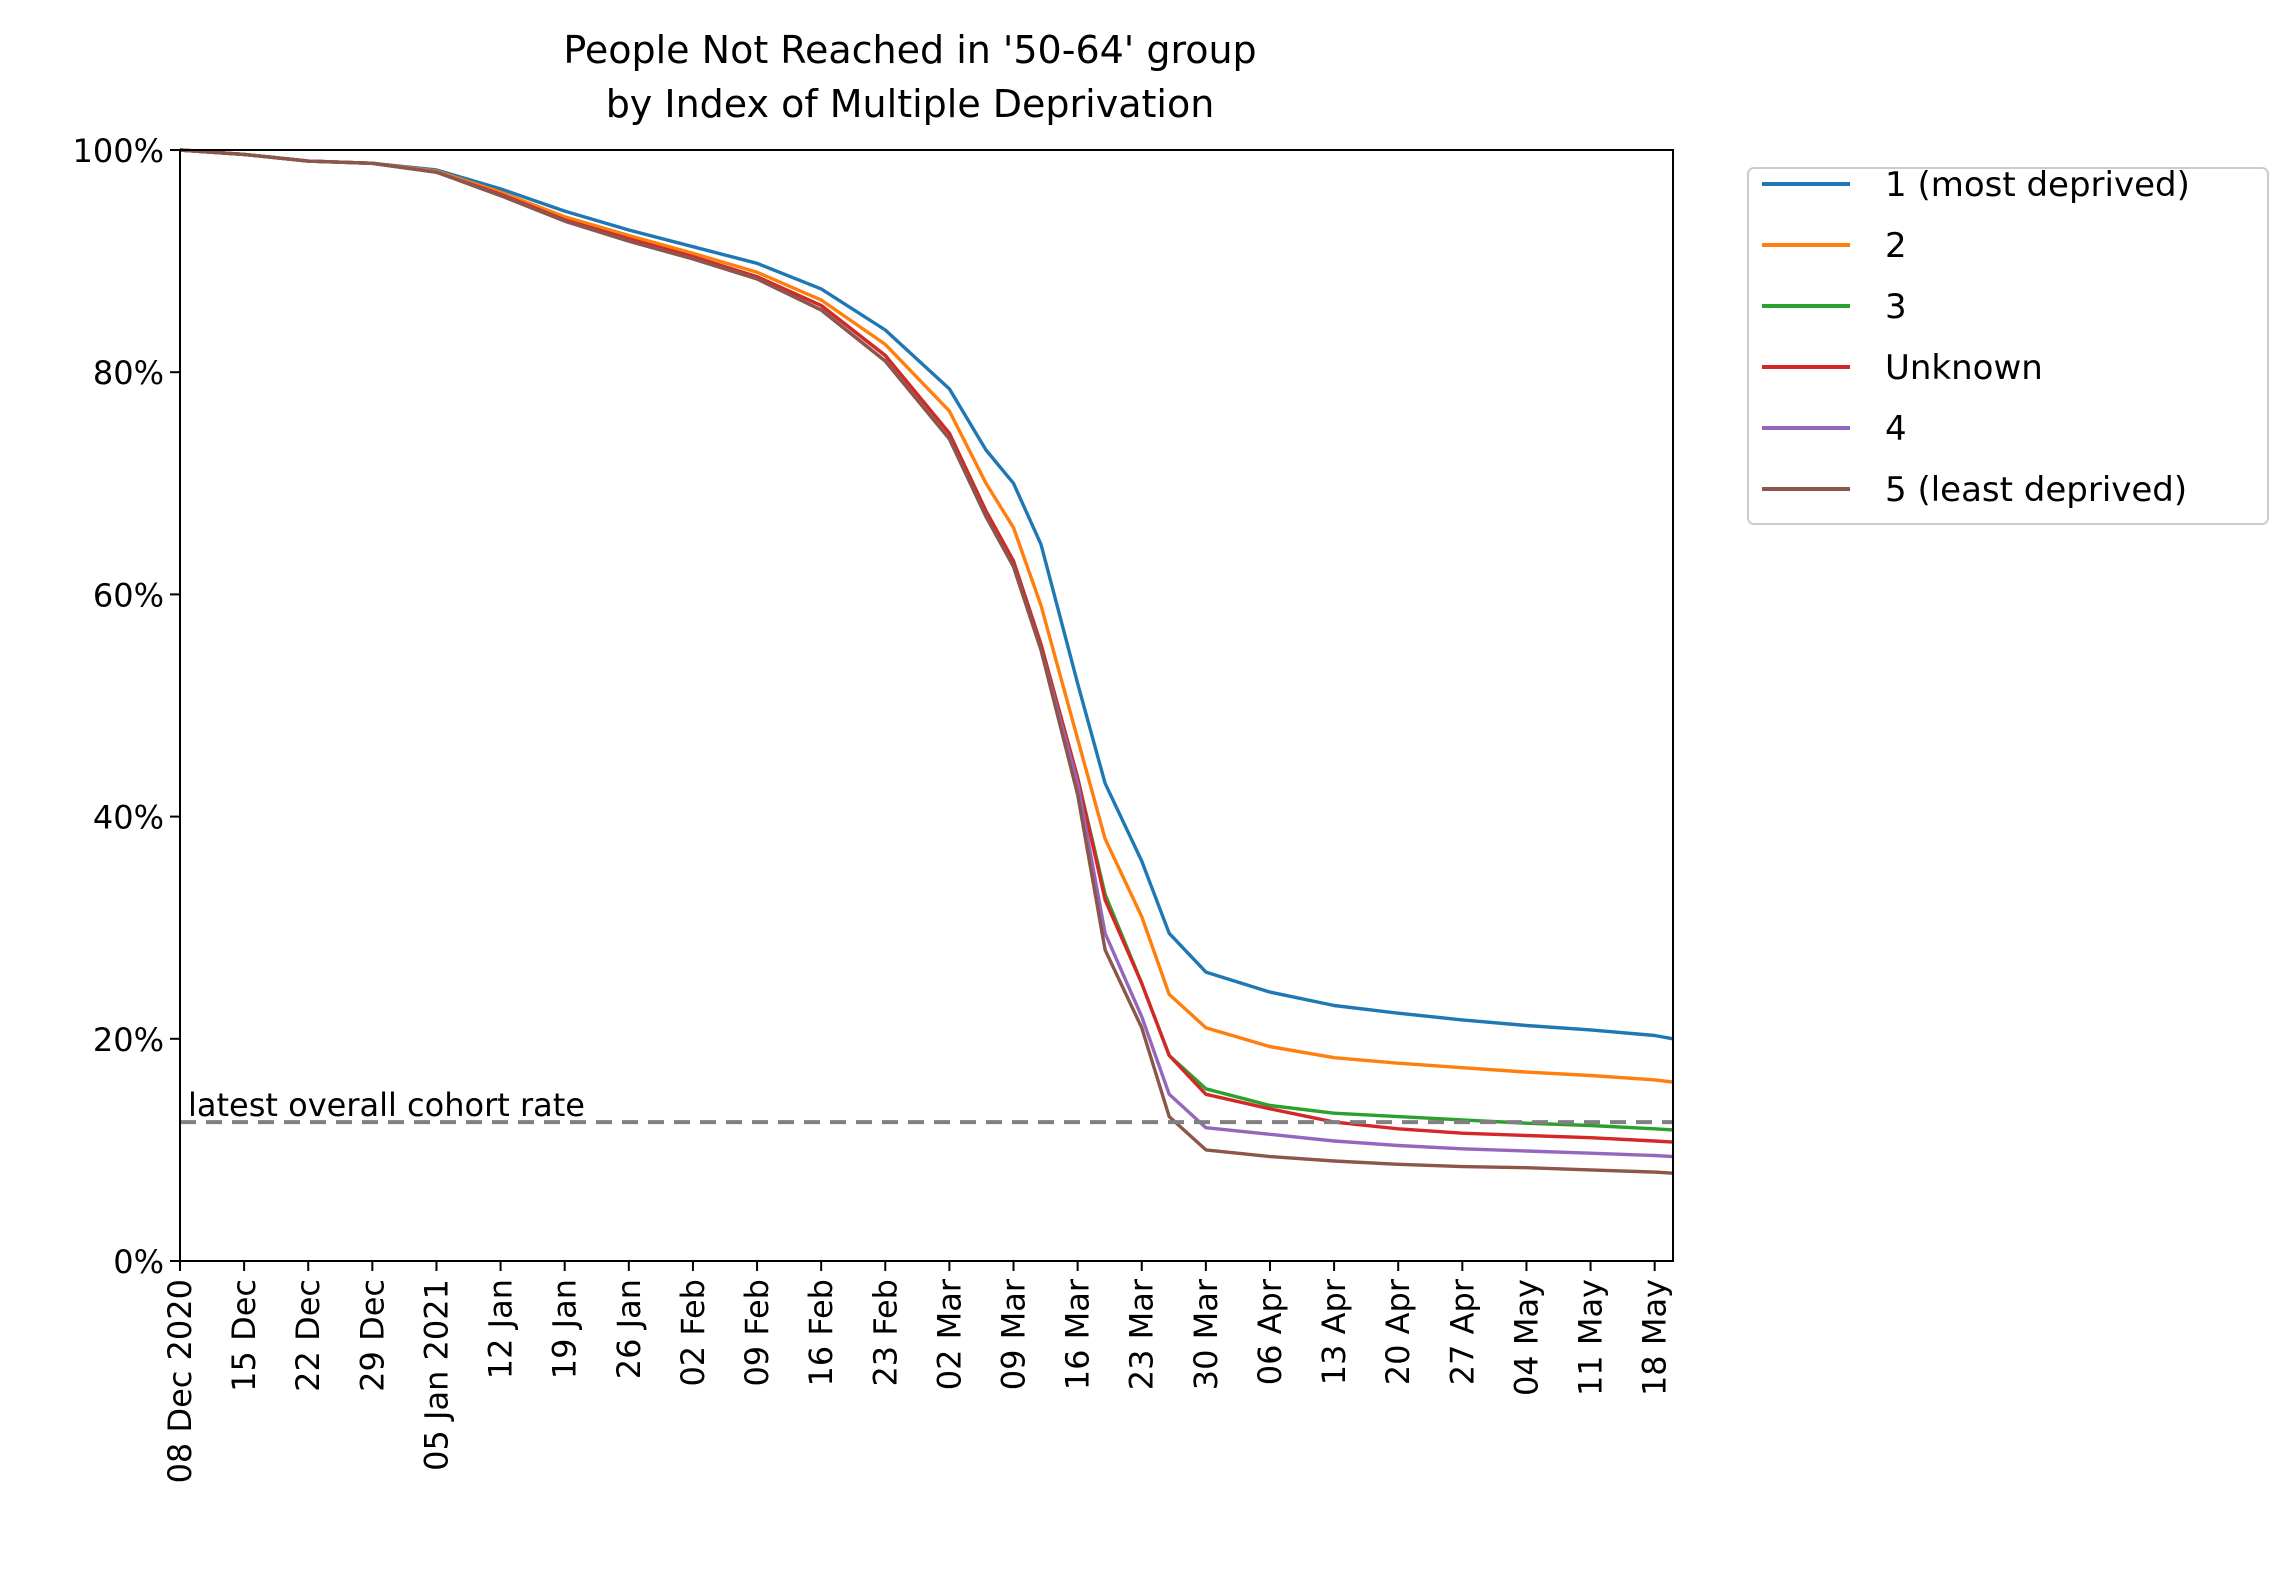 The height and width of the screenshot is (1582, 2293). I want to click on x-tick-label: 26 Jan, so click(629, 1329).